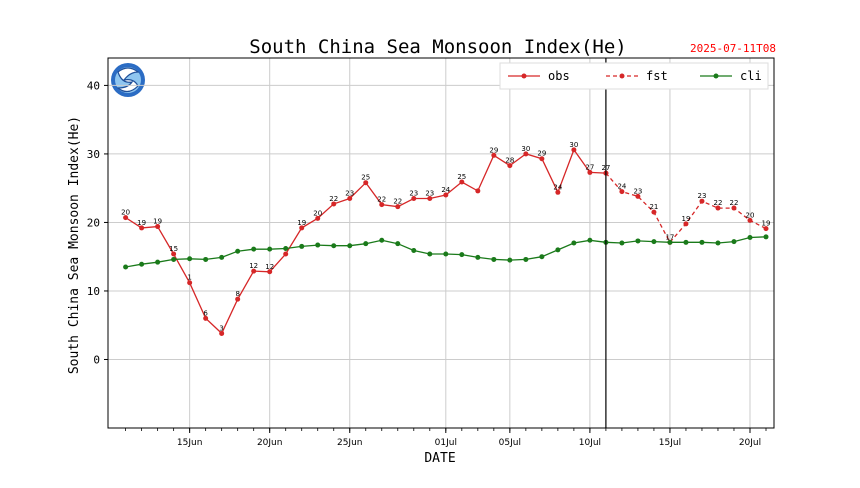 Image resolution: width=860 pixels, height=488 pixels. I want to click on x-tick-label: 20Jun, so click(270, 443).